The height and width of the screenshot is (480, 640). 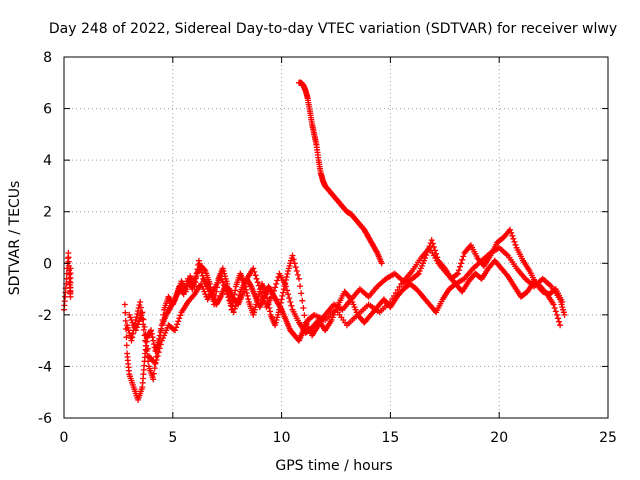 I want to click on y-tick-label: 2, so click(x=47, y=213).